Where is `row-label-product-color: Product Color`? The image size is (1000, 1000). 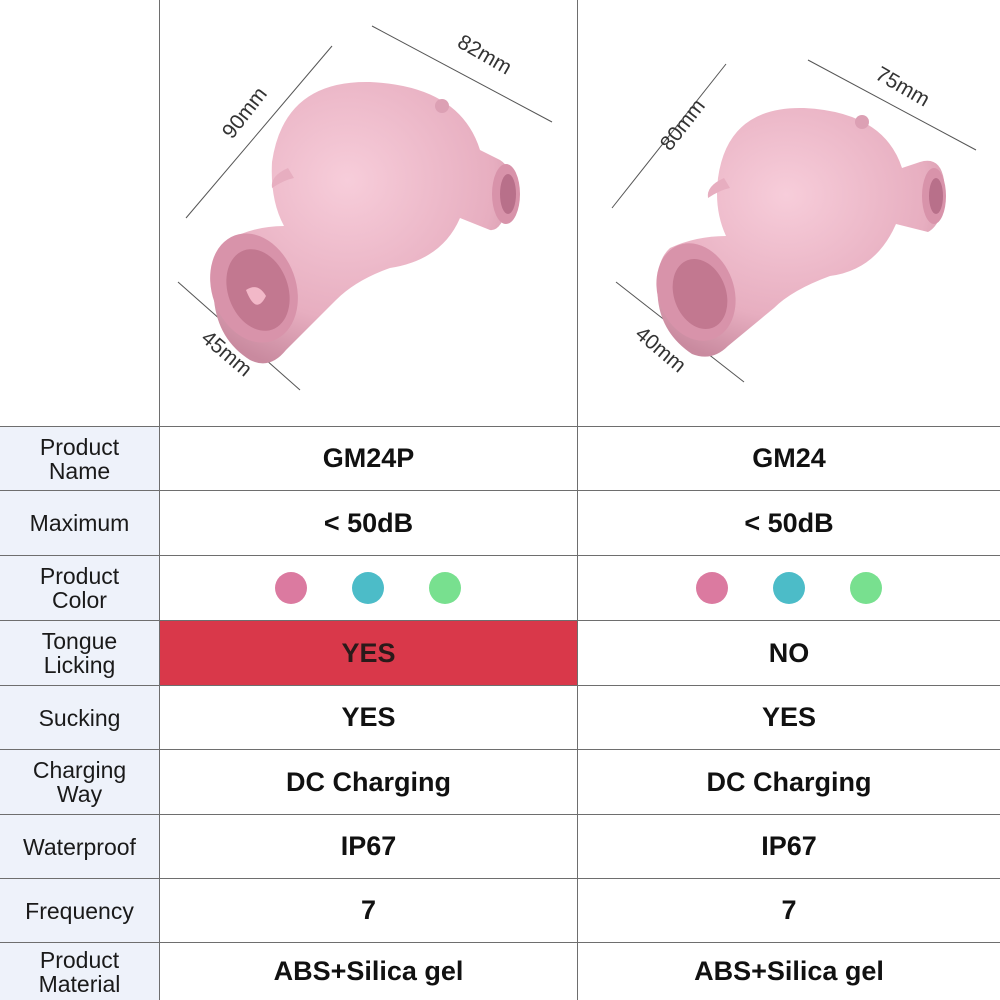
row-label-product-color: Product Color is located at coordinates (79, 588).